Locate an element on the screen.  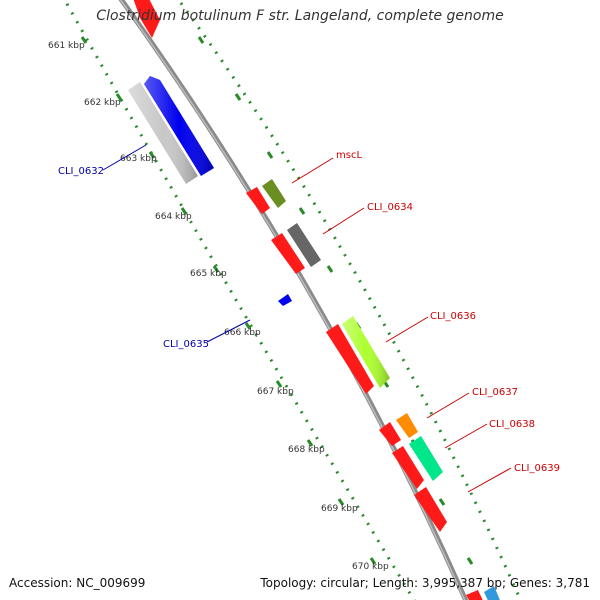
gene-cli0632-grey-shade is located at coordinates (163, 133).